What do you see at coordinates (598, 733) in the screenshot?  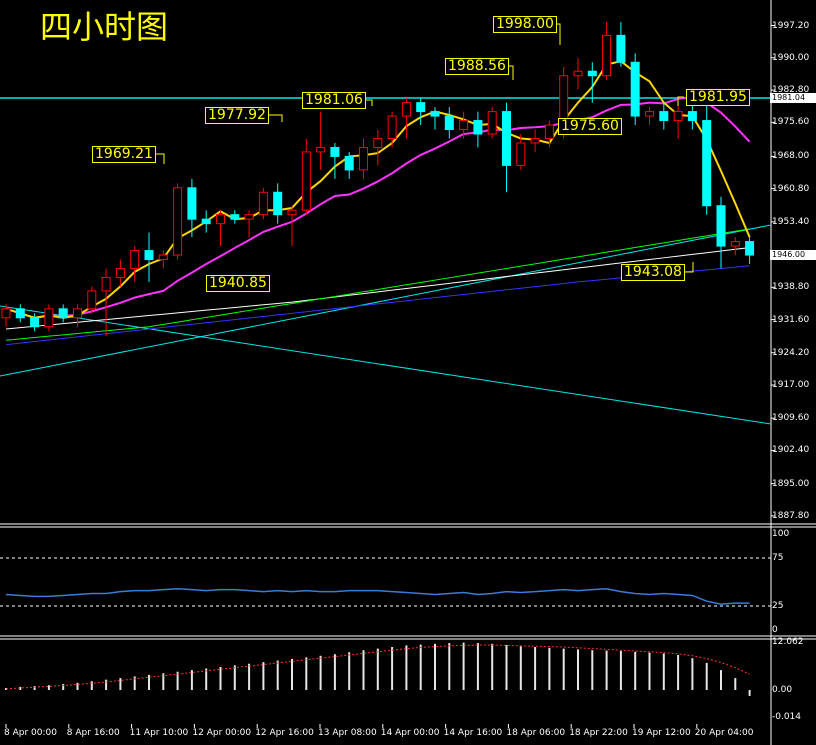 I see `time-tick-label: 18 Apr 22:00` at bounding box center [598, 733].